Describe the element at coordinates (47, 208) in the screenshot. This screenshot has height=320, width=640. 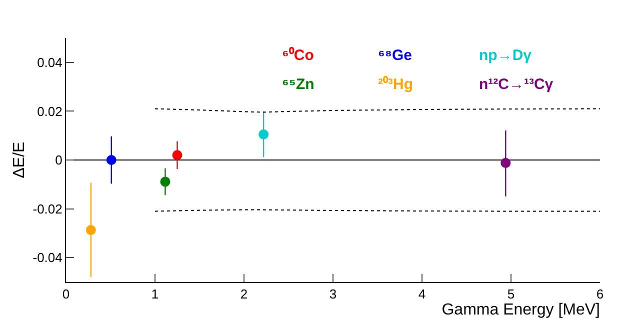
I see `y-tick-label: -0.02` at that location.